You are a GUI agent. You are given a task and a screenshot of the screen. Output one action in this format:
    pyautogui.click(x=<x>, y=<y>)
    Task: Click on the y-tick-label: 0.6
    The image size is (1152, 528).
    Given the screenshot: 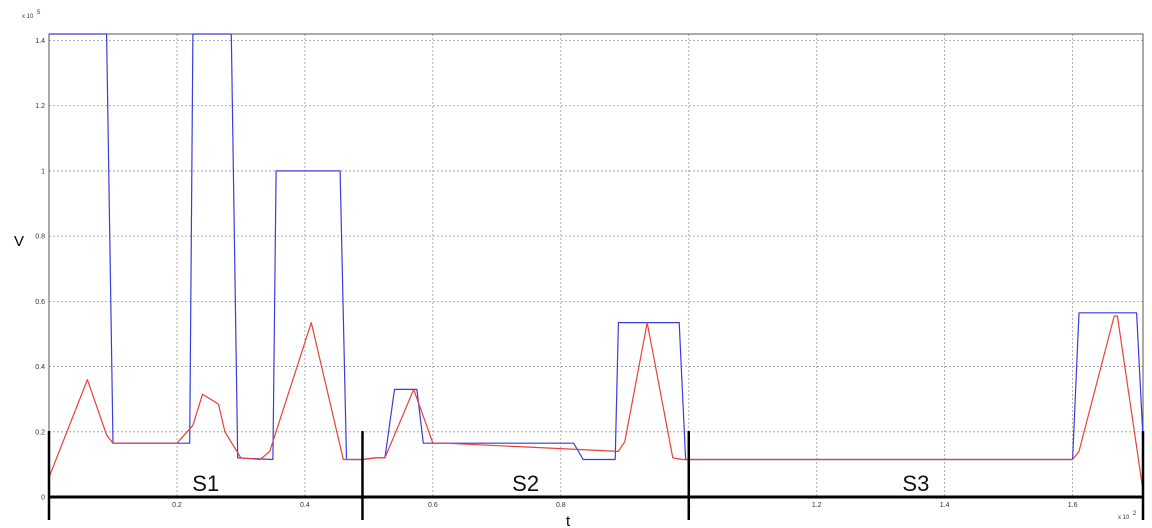 What is the action you would take?
    pyautogui.click(x=40, y=302)
    